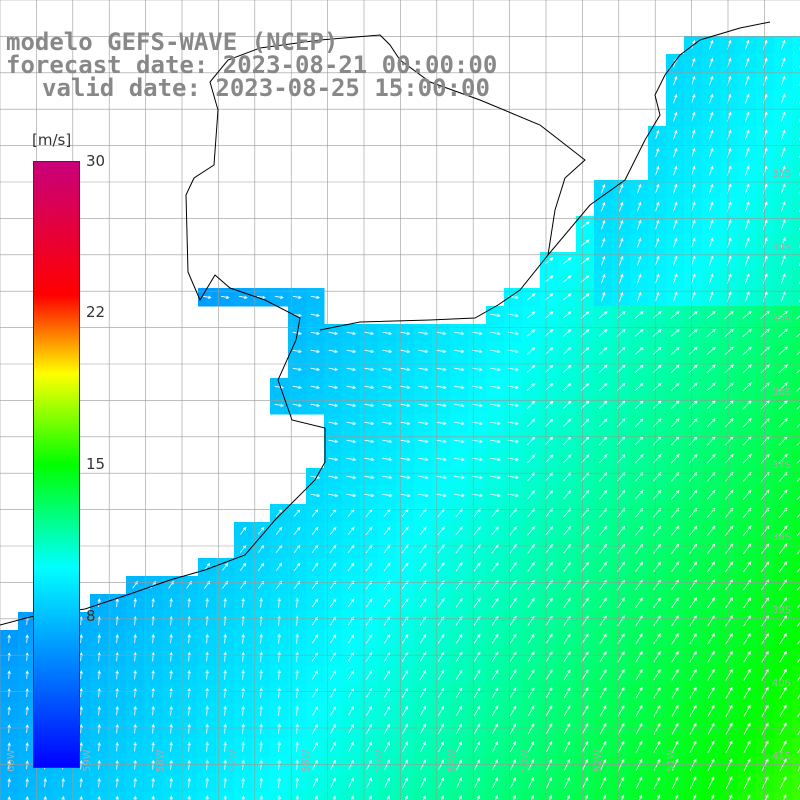 The width and height of the screenshot is (800, 800). I want to click on legend-tick-15: 15, so click(96, 464).